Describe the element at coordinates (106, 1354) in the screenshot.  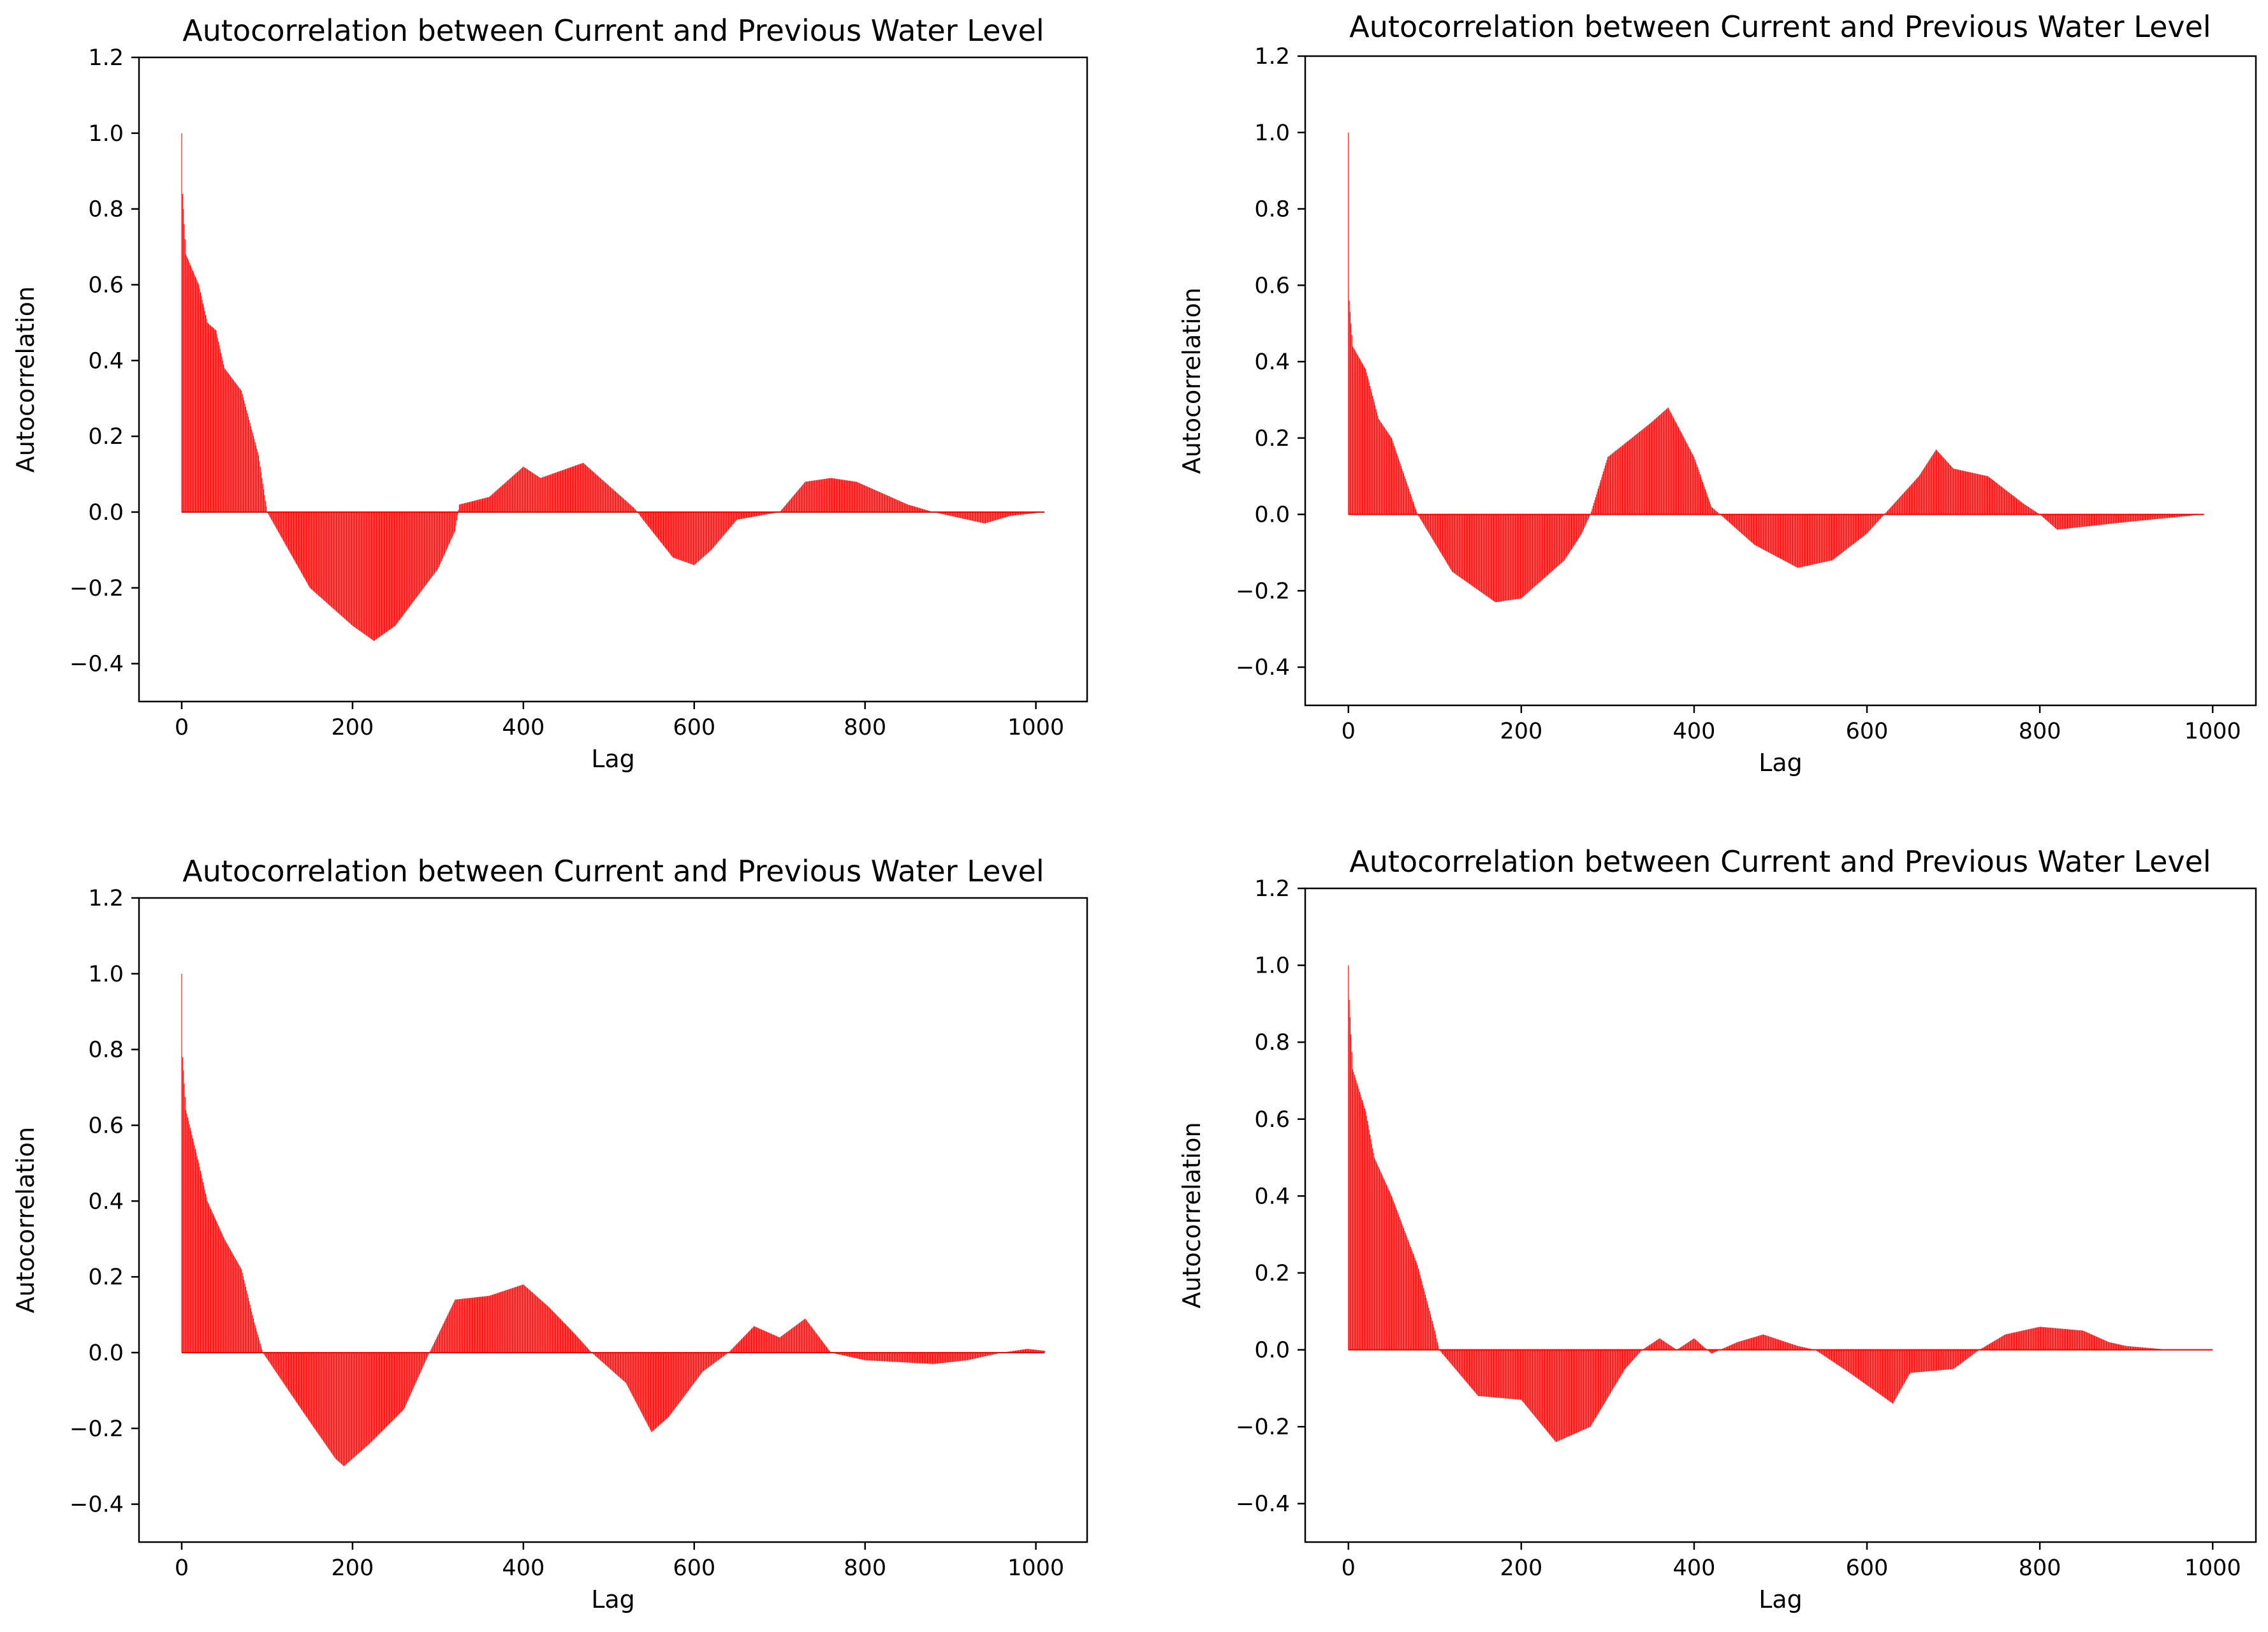
I see `y-tick-label: 0.0` at that location.